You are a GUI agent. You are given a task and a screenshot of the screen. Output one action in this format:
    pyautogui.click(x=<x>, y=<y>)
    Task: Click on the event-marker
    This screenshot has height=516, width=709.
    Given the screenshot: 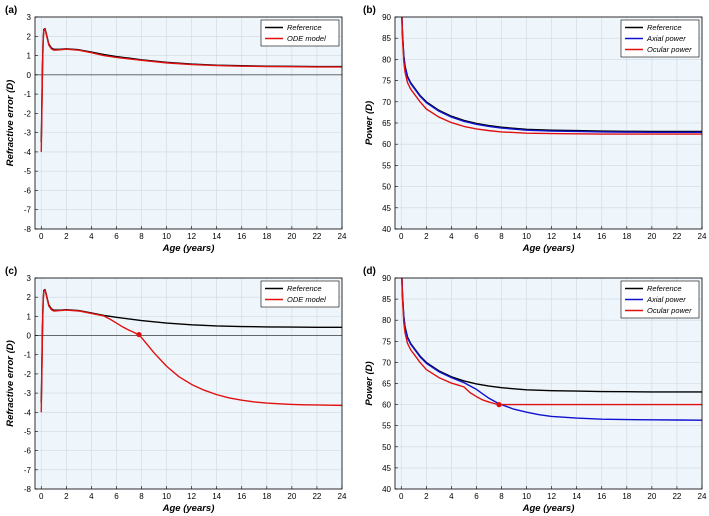 What is the action you would take?
    pyautogui.click(x=499, y=405)
    